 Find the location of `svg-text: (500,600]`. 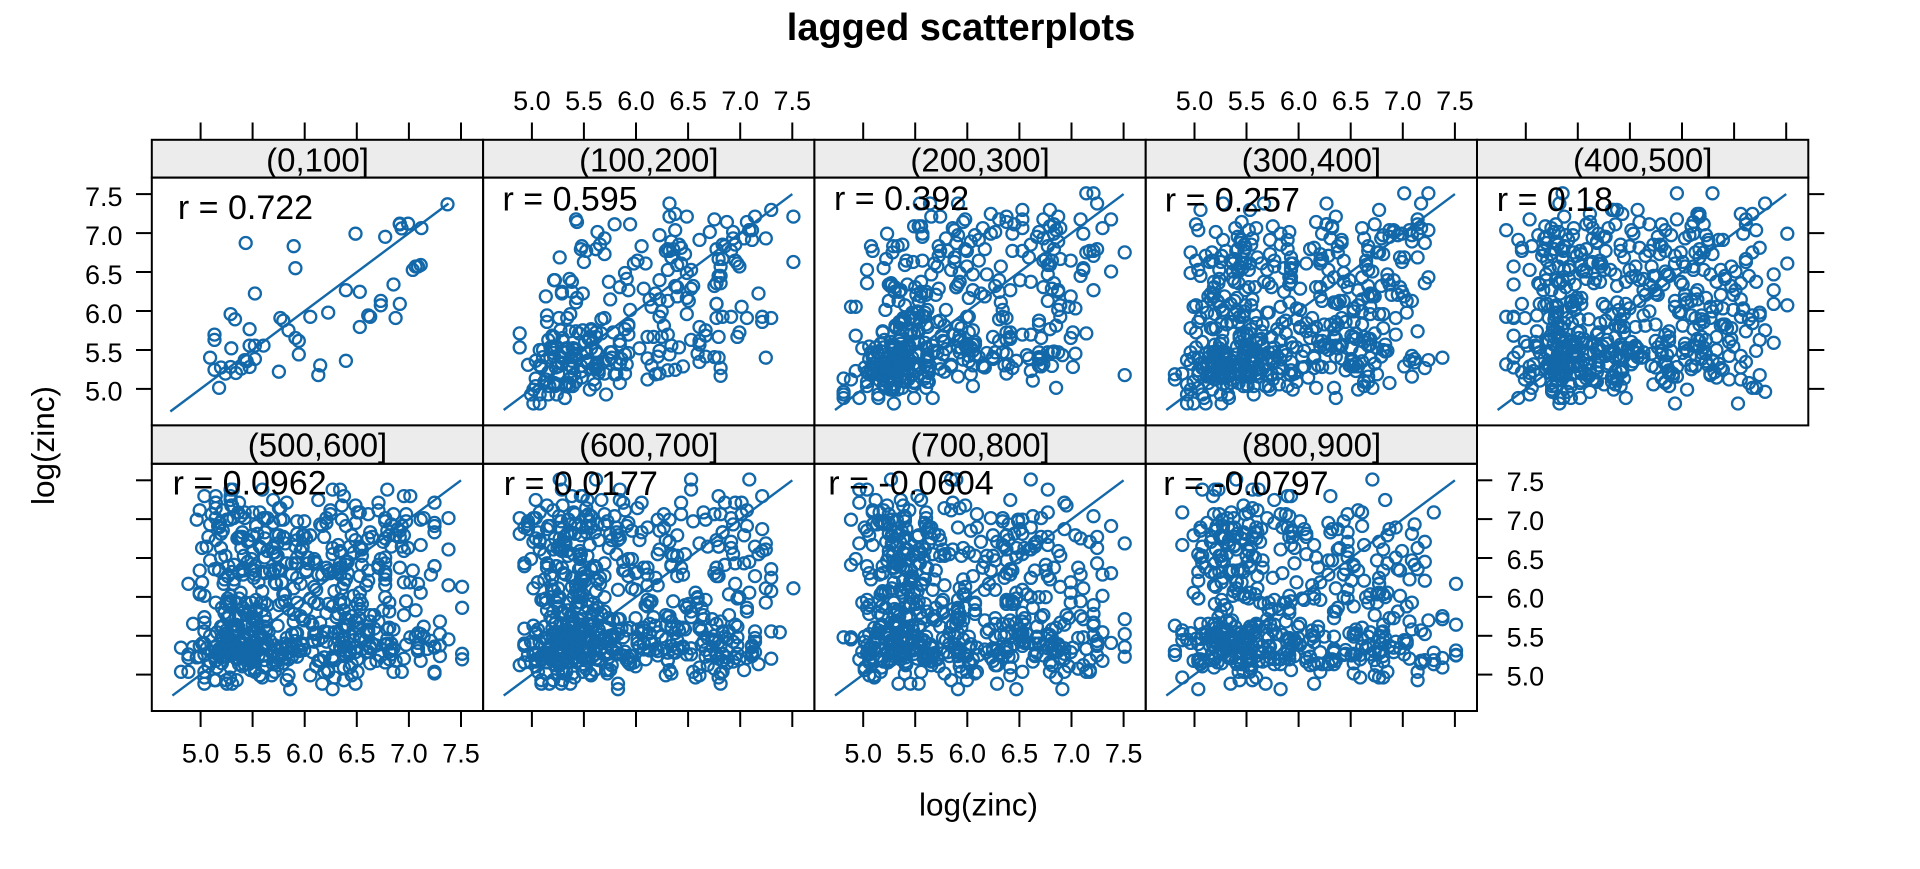

svg-text: (500,600] is located at coordinates (317, 445).